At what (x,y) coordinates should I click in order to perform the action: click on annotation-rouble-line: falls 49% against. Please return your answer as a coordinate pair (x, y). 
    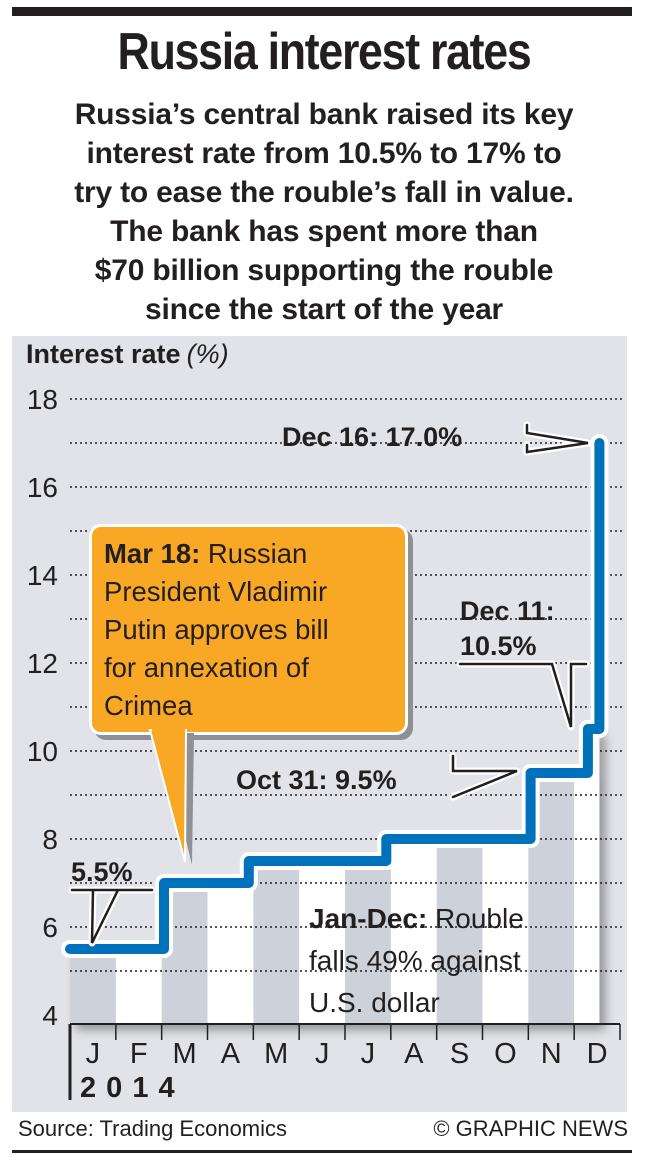
    Looking at the image, I should click on (415, 960).